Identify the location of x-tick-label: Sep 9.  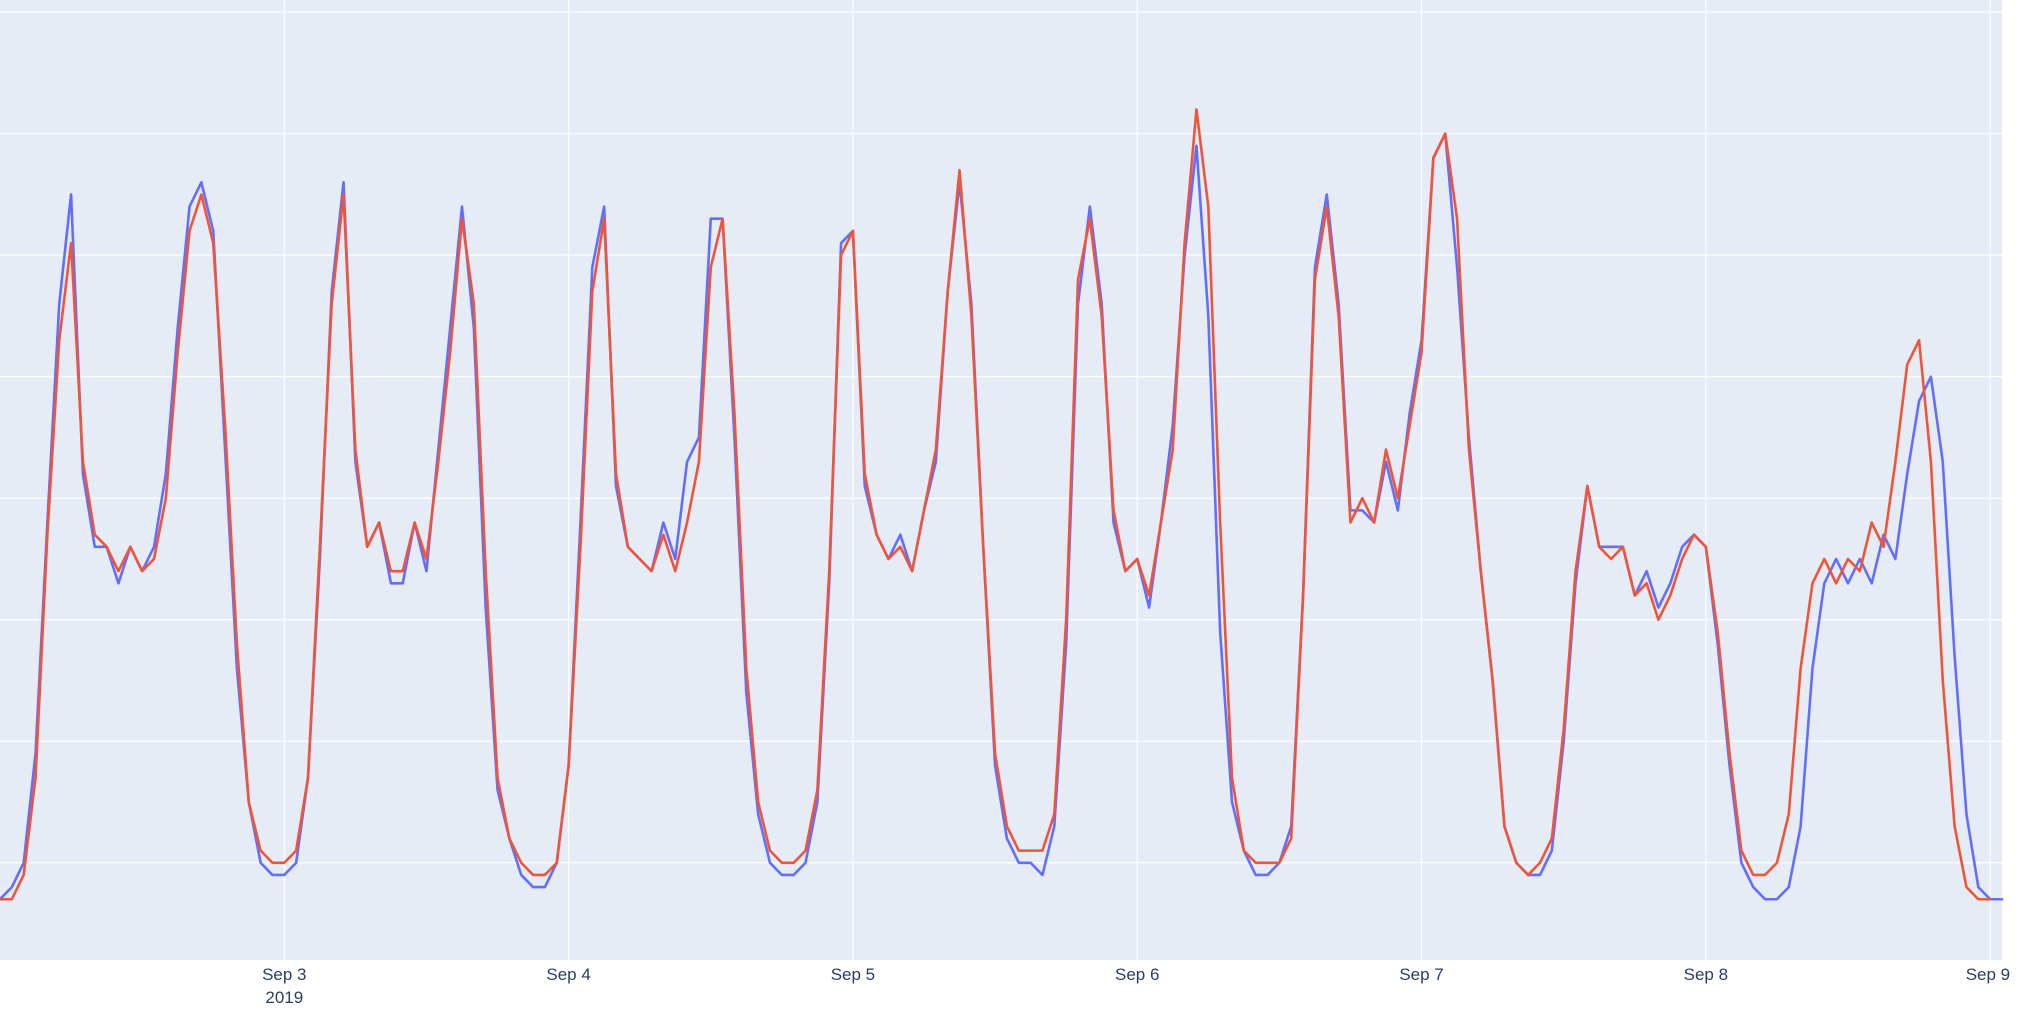
(1988, 974).